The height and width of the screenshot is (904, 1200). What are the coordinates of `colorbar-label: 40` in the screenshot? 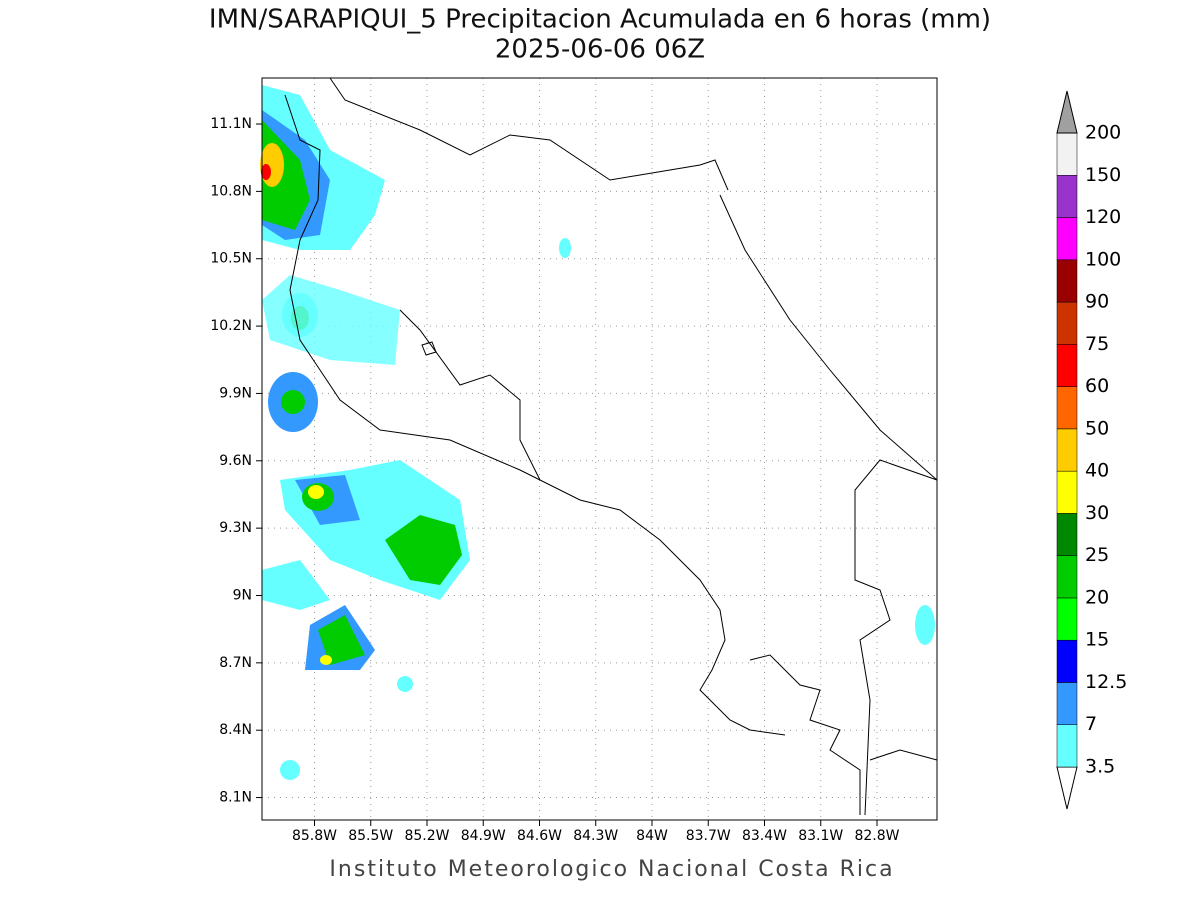 It's located at (1097, 471).